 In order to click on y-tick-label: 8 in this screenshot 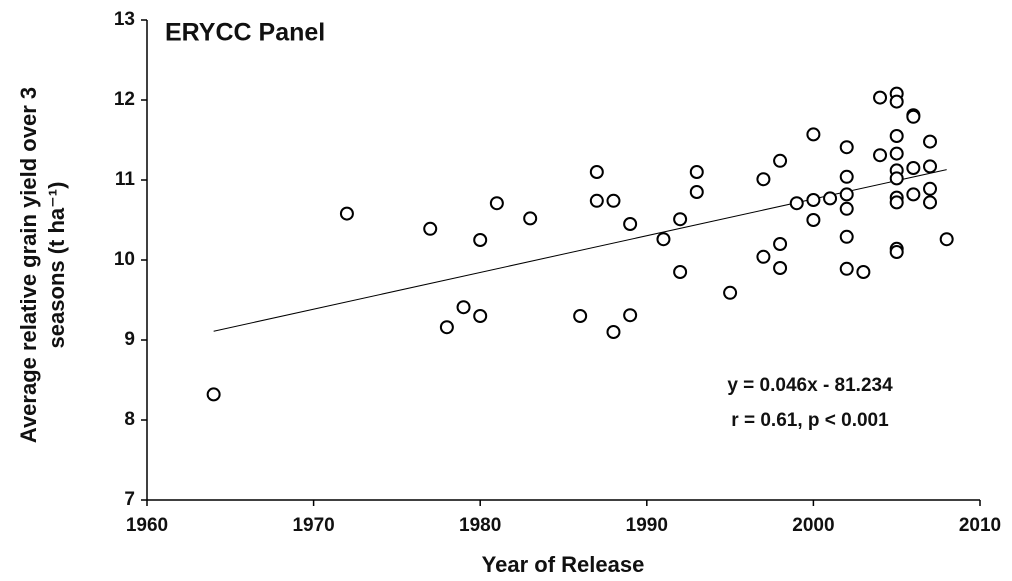, I will do `click(129, 419)`.